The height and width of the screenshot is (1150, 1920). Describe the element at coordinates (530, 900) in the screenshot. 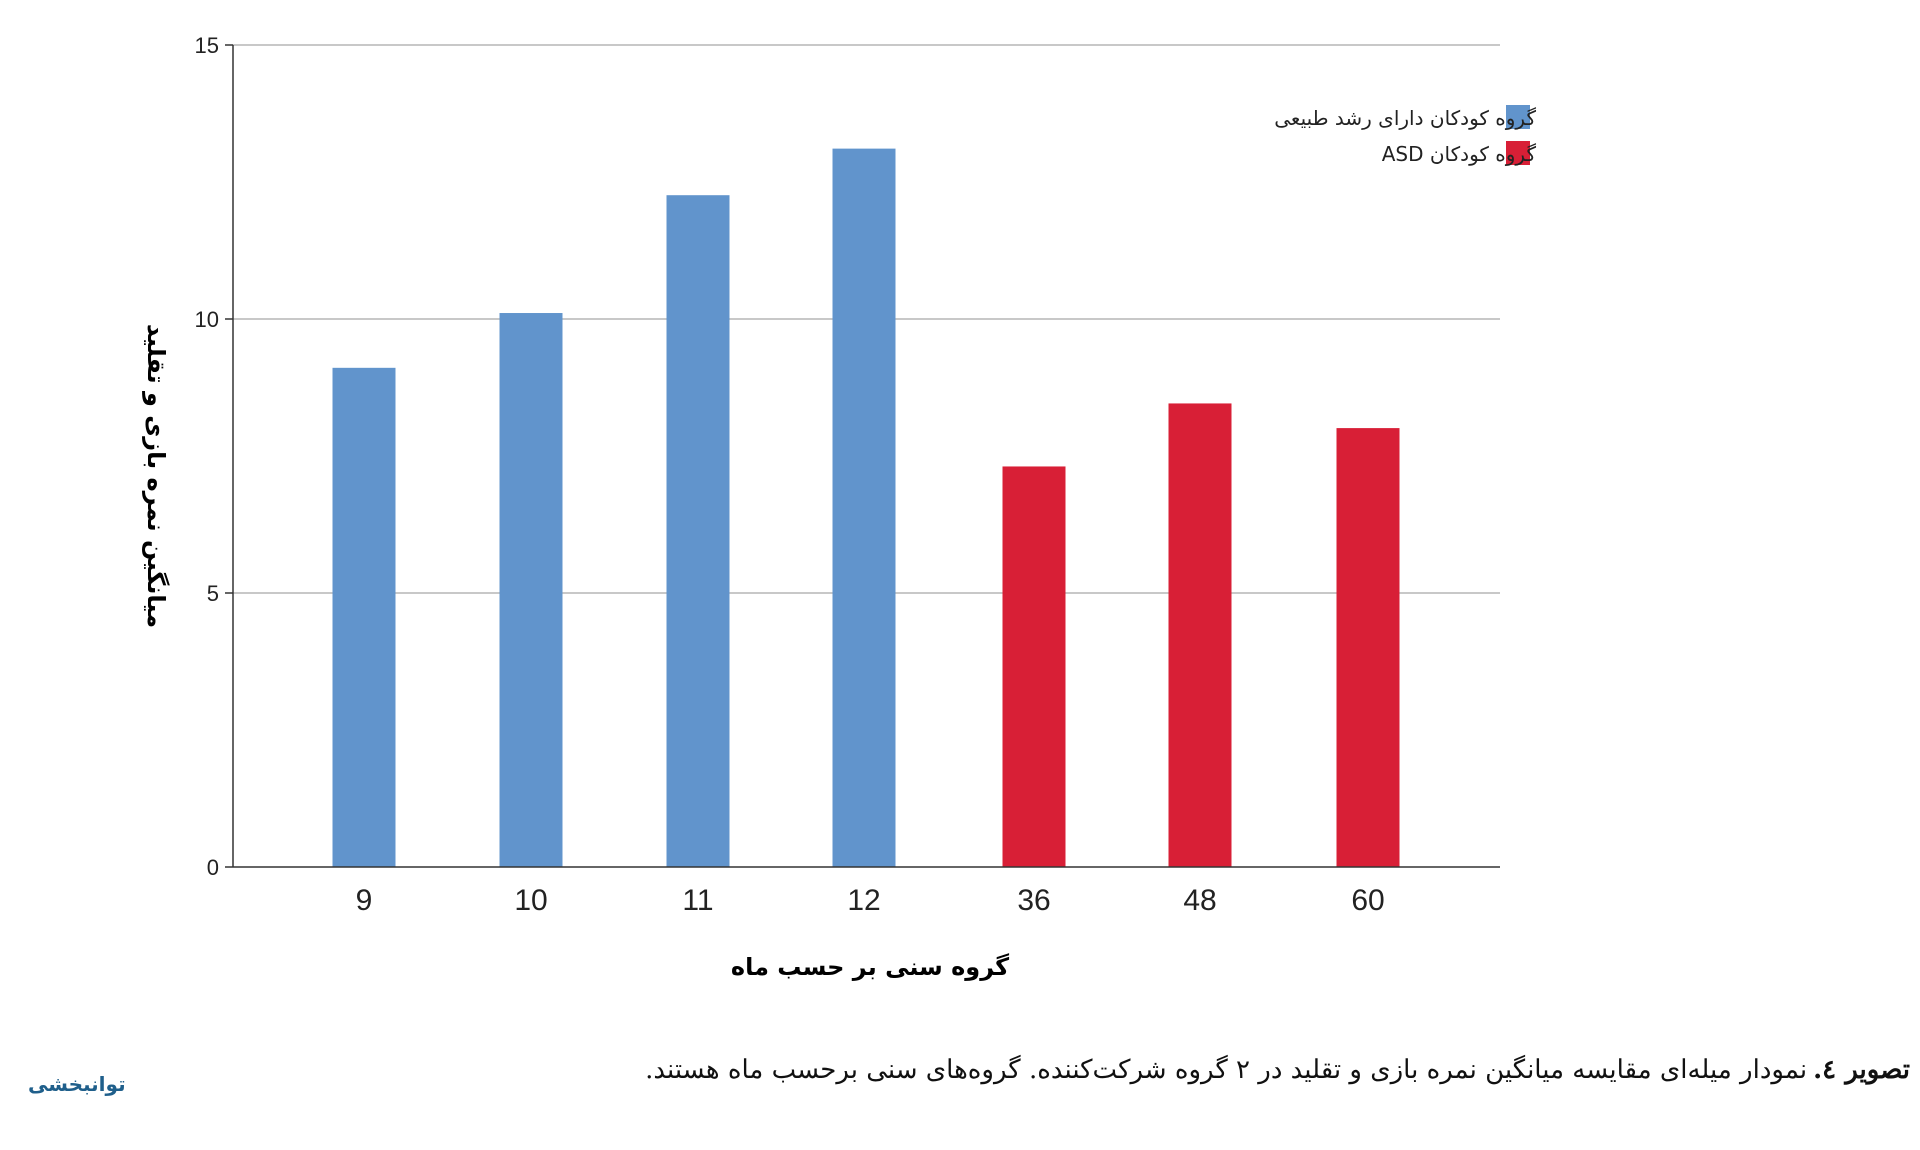

I see `x-tick-label: 10` at that location.